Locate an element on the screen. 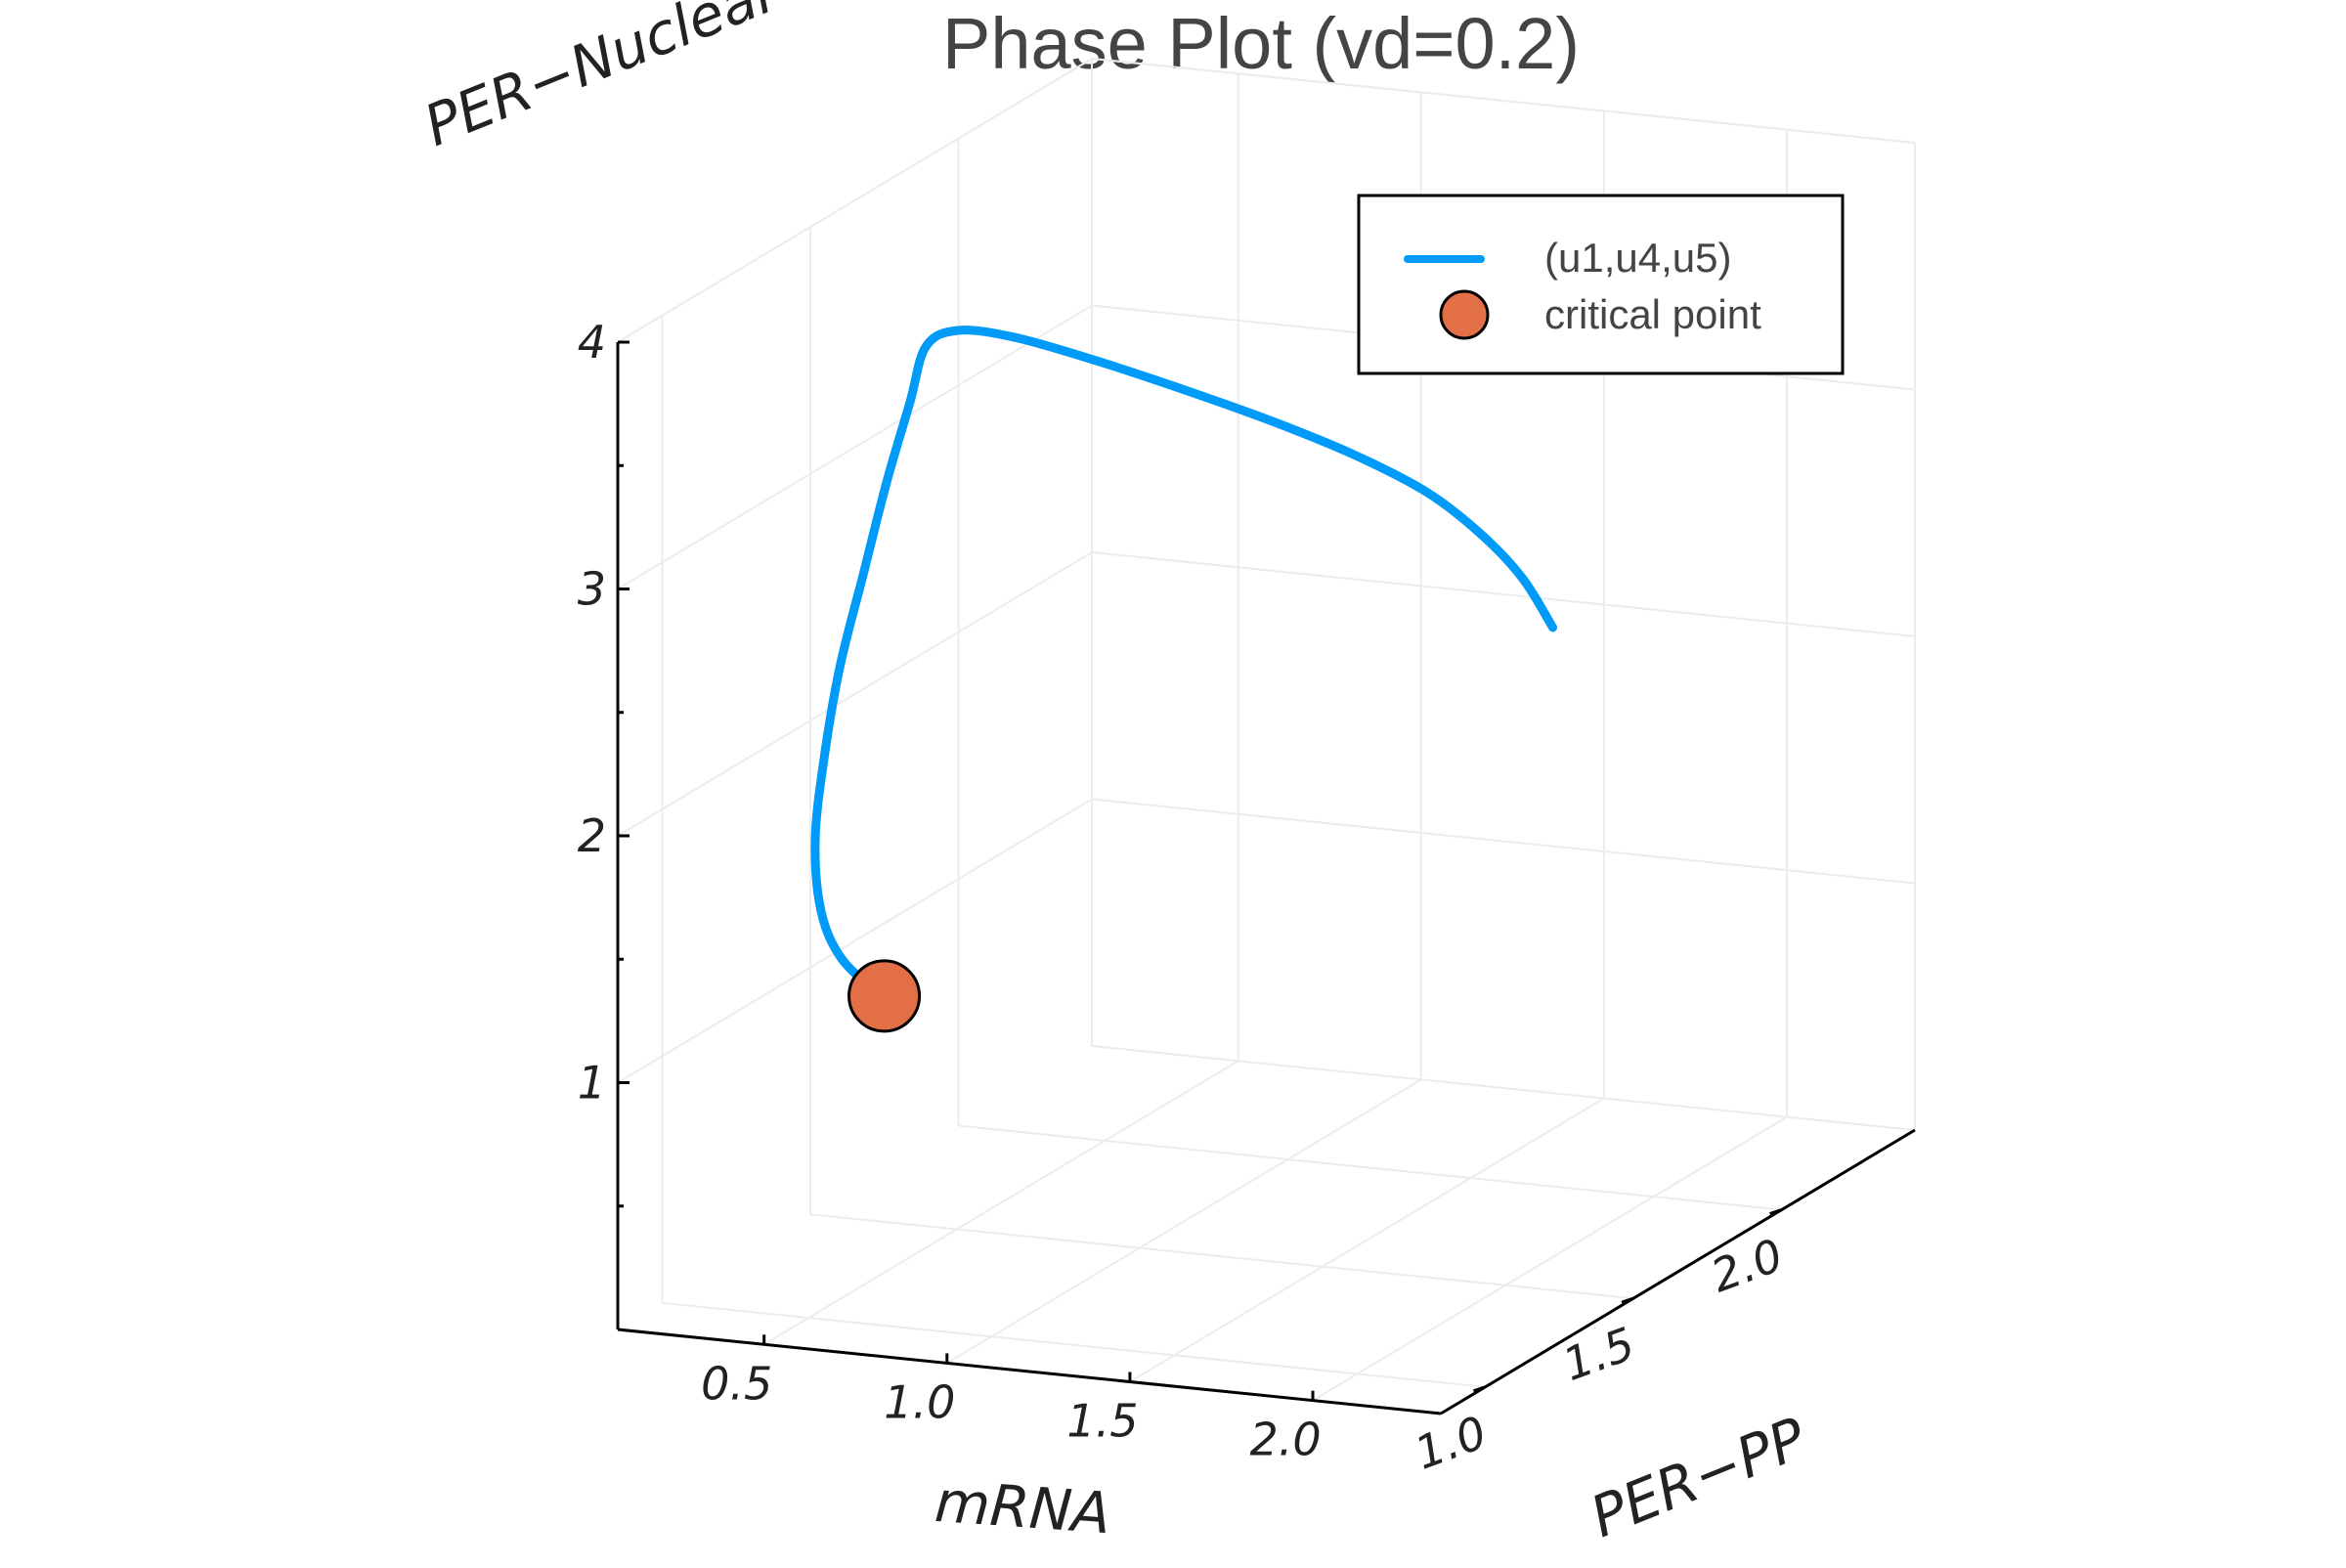 This screenshot has height=1568, width=2346. data-layer is located at coordinates (1184, 679).